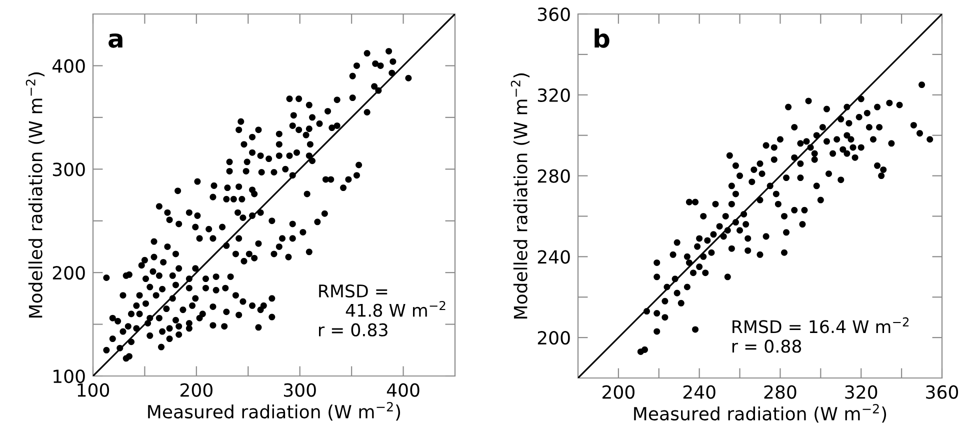 Image resolution: width=960 pixels, height=441 pixels. What do you see at coordinates (68, 169) in the screenshot?
I see `y-tick-label: 300` at bounding box center [68, 169].